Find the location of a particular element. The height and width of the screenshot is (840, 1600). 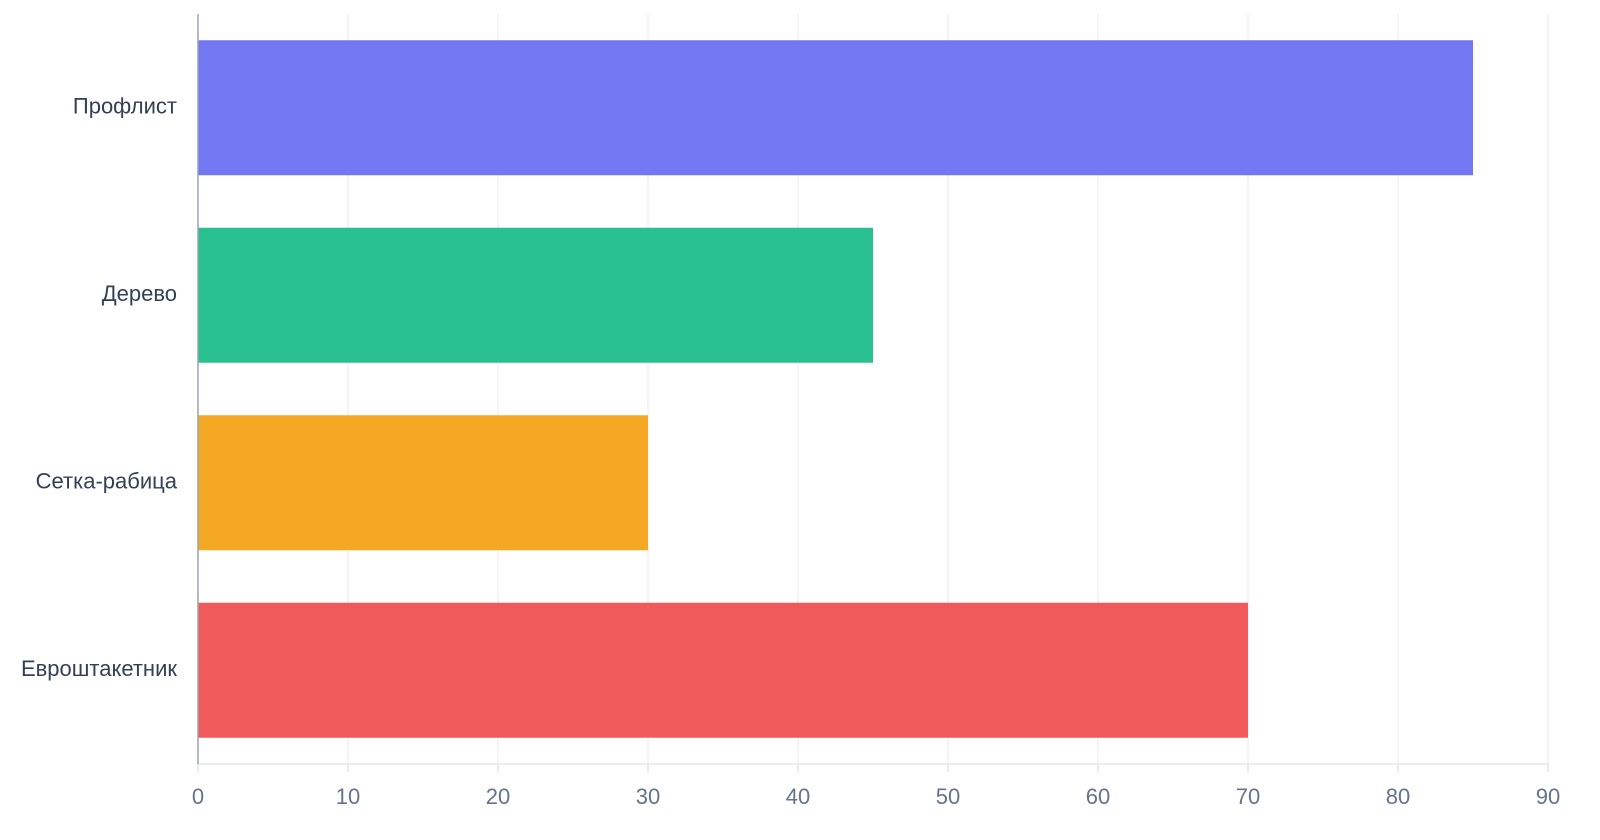

y-tick-label: Сетка-рабица is located at coordinates (107, 481).